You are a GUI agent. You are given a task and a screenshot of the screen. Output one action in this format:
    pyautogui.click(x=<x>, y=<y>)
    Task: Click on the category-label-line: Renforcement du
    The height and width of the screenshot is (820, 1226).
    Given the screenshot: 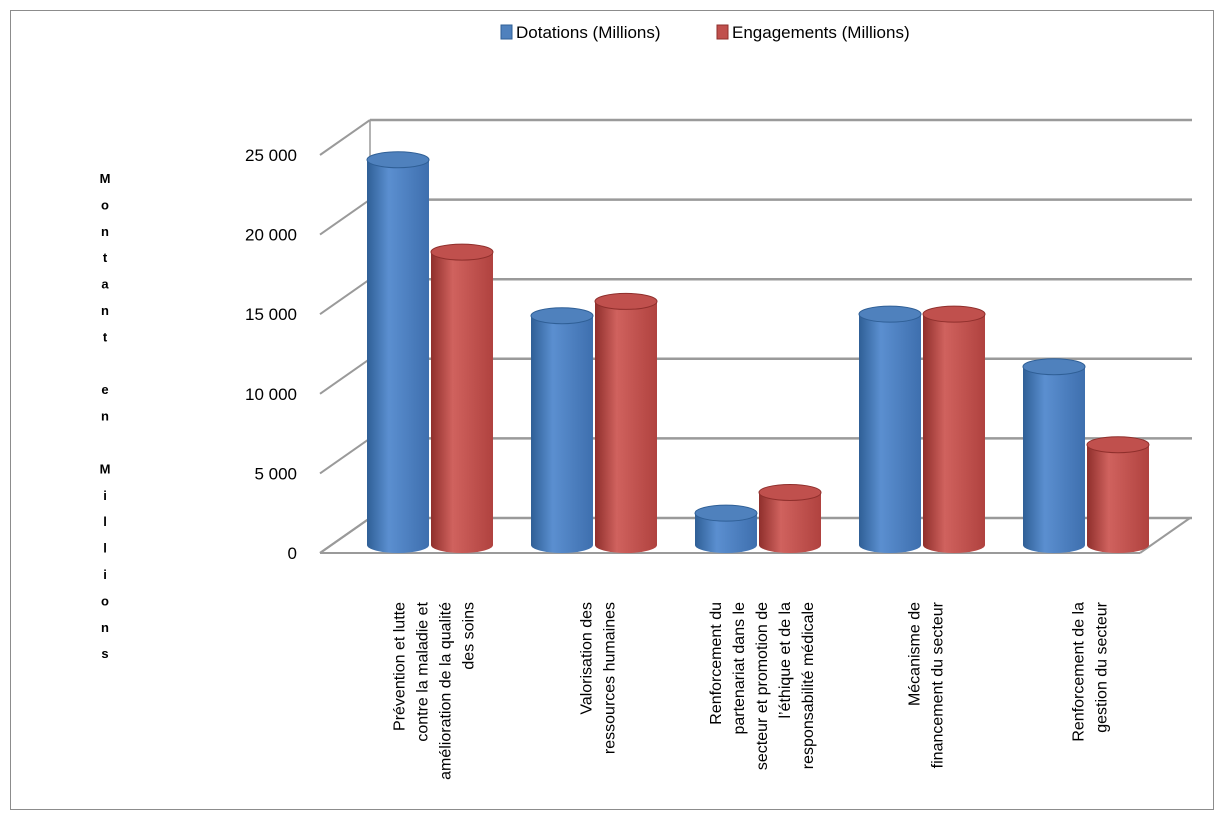 What is the action you would take?
    pyautogui.click(x=716, y=663)
    